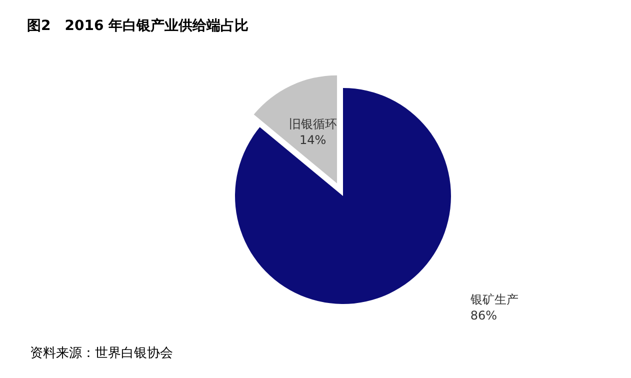  I want to click on chart-title: 图2 2016 年白银产业供给端占比, so click(138, 25).